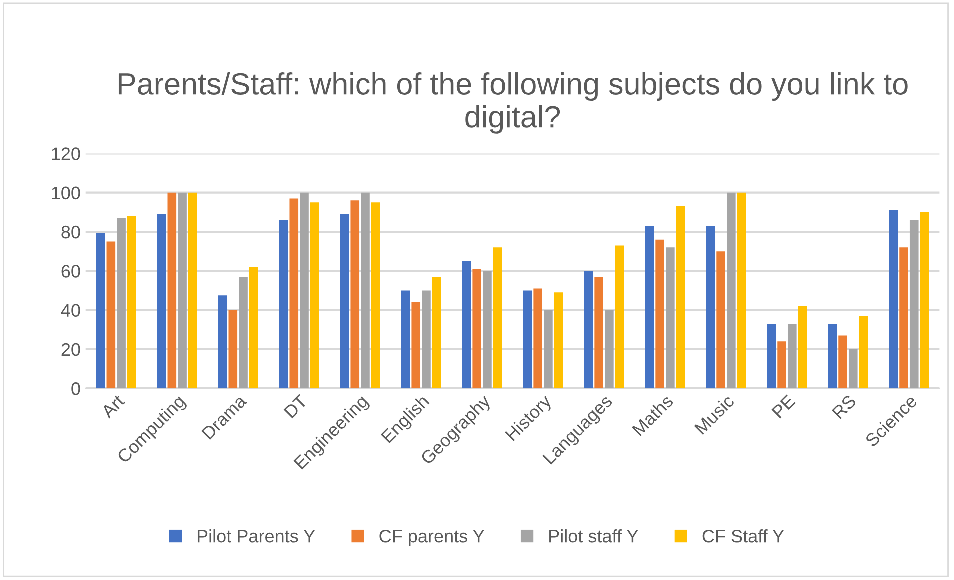  Describe the element at coordinates (71, 349) in the screenshot. I see `y-tick-label: 20` at that location.